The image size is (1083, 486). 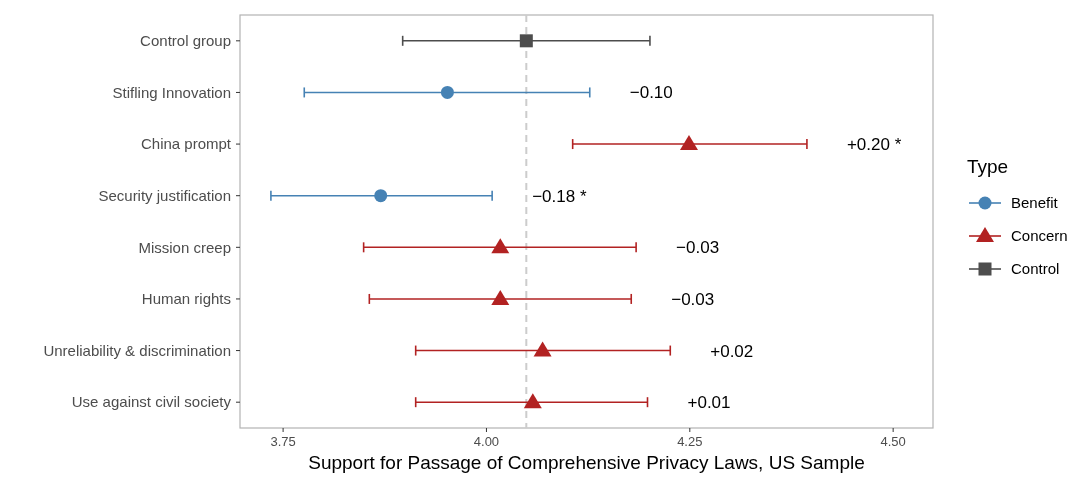 I want to click on annotation: −0.18 *, so click(x=559, y=196).